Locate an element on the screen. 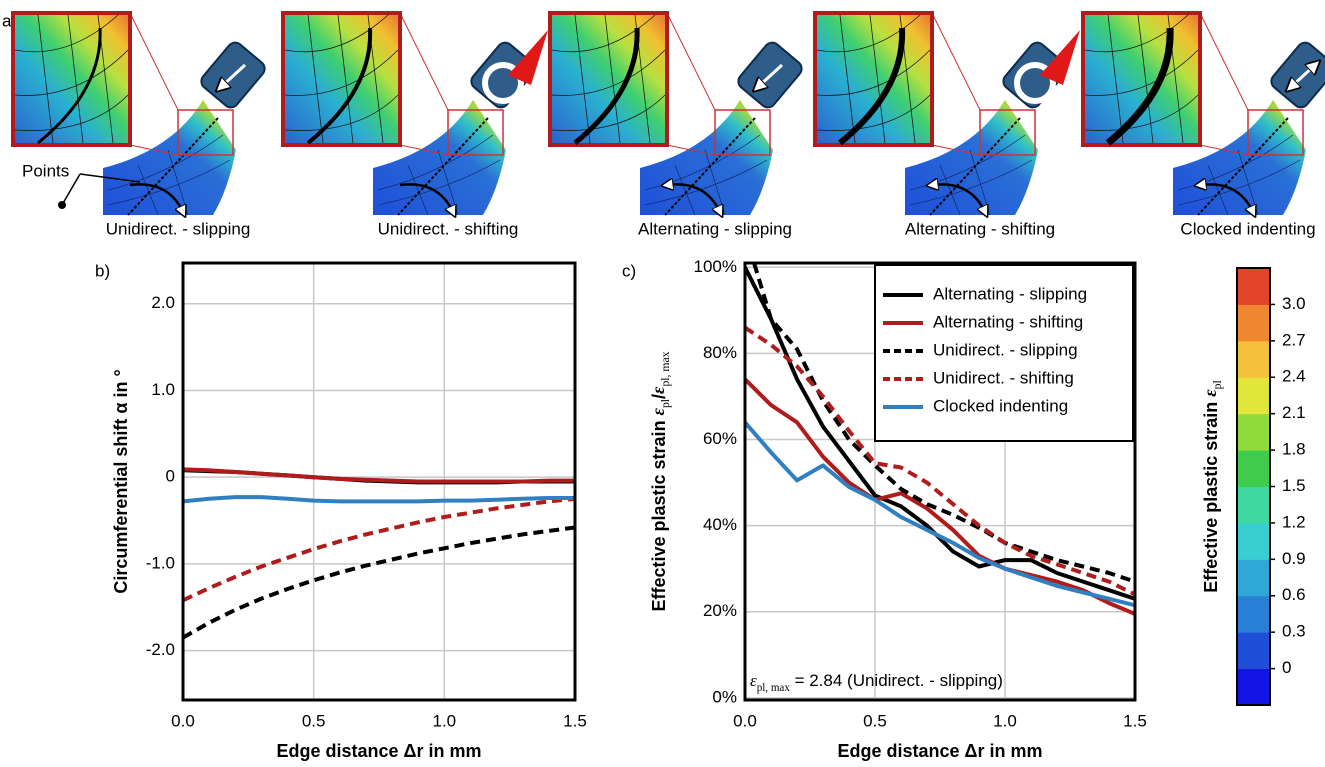  colorbar-tick-label: 1.8 is located at coordinates (1294, 449).